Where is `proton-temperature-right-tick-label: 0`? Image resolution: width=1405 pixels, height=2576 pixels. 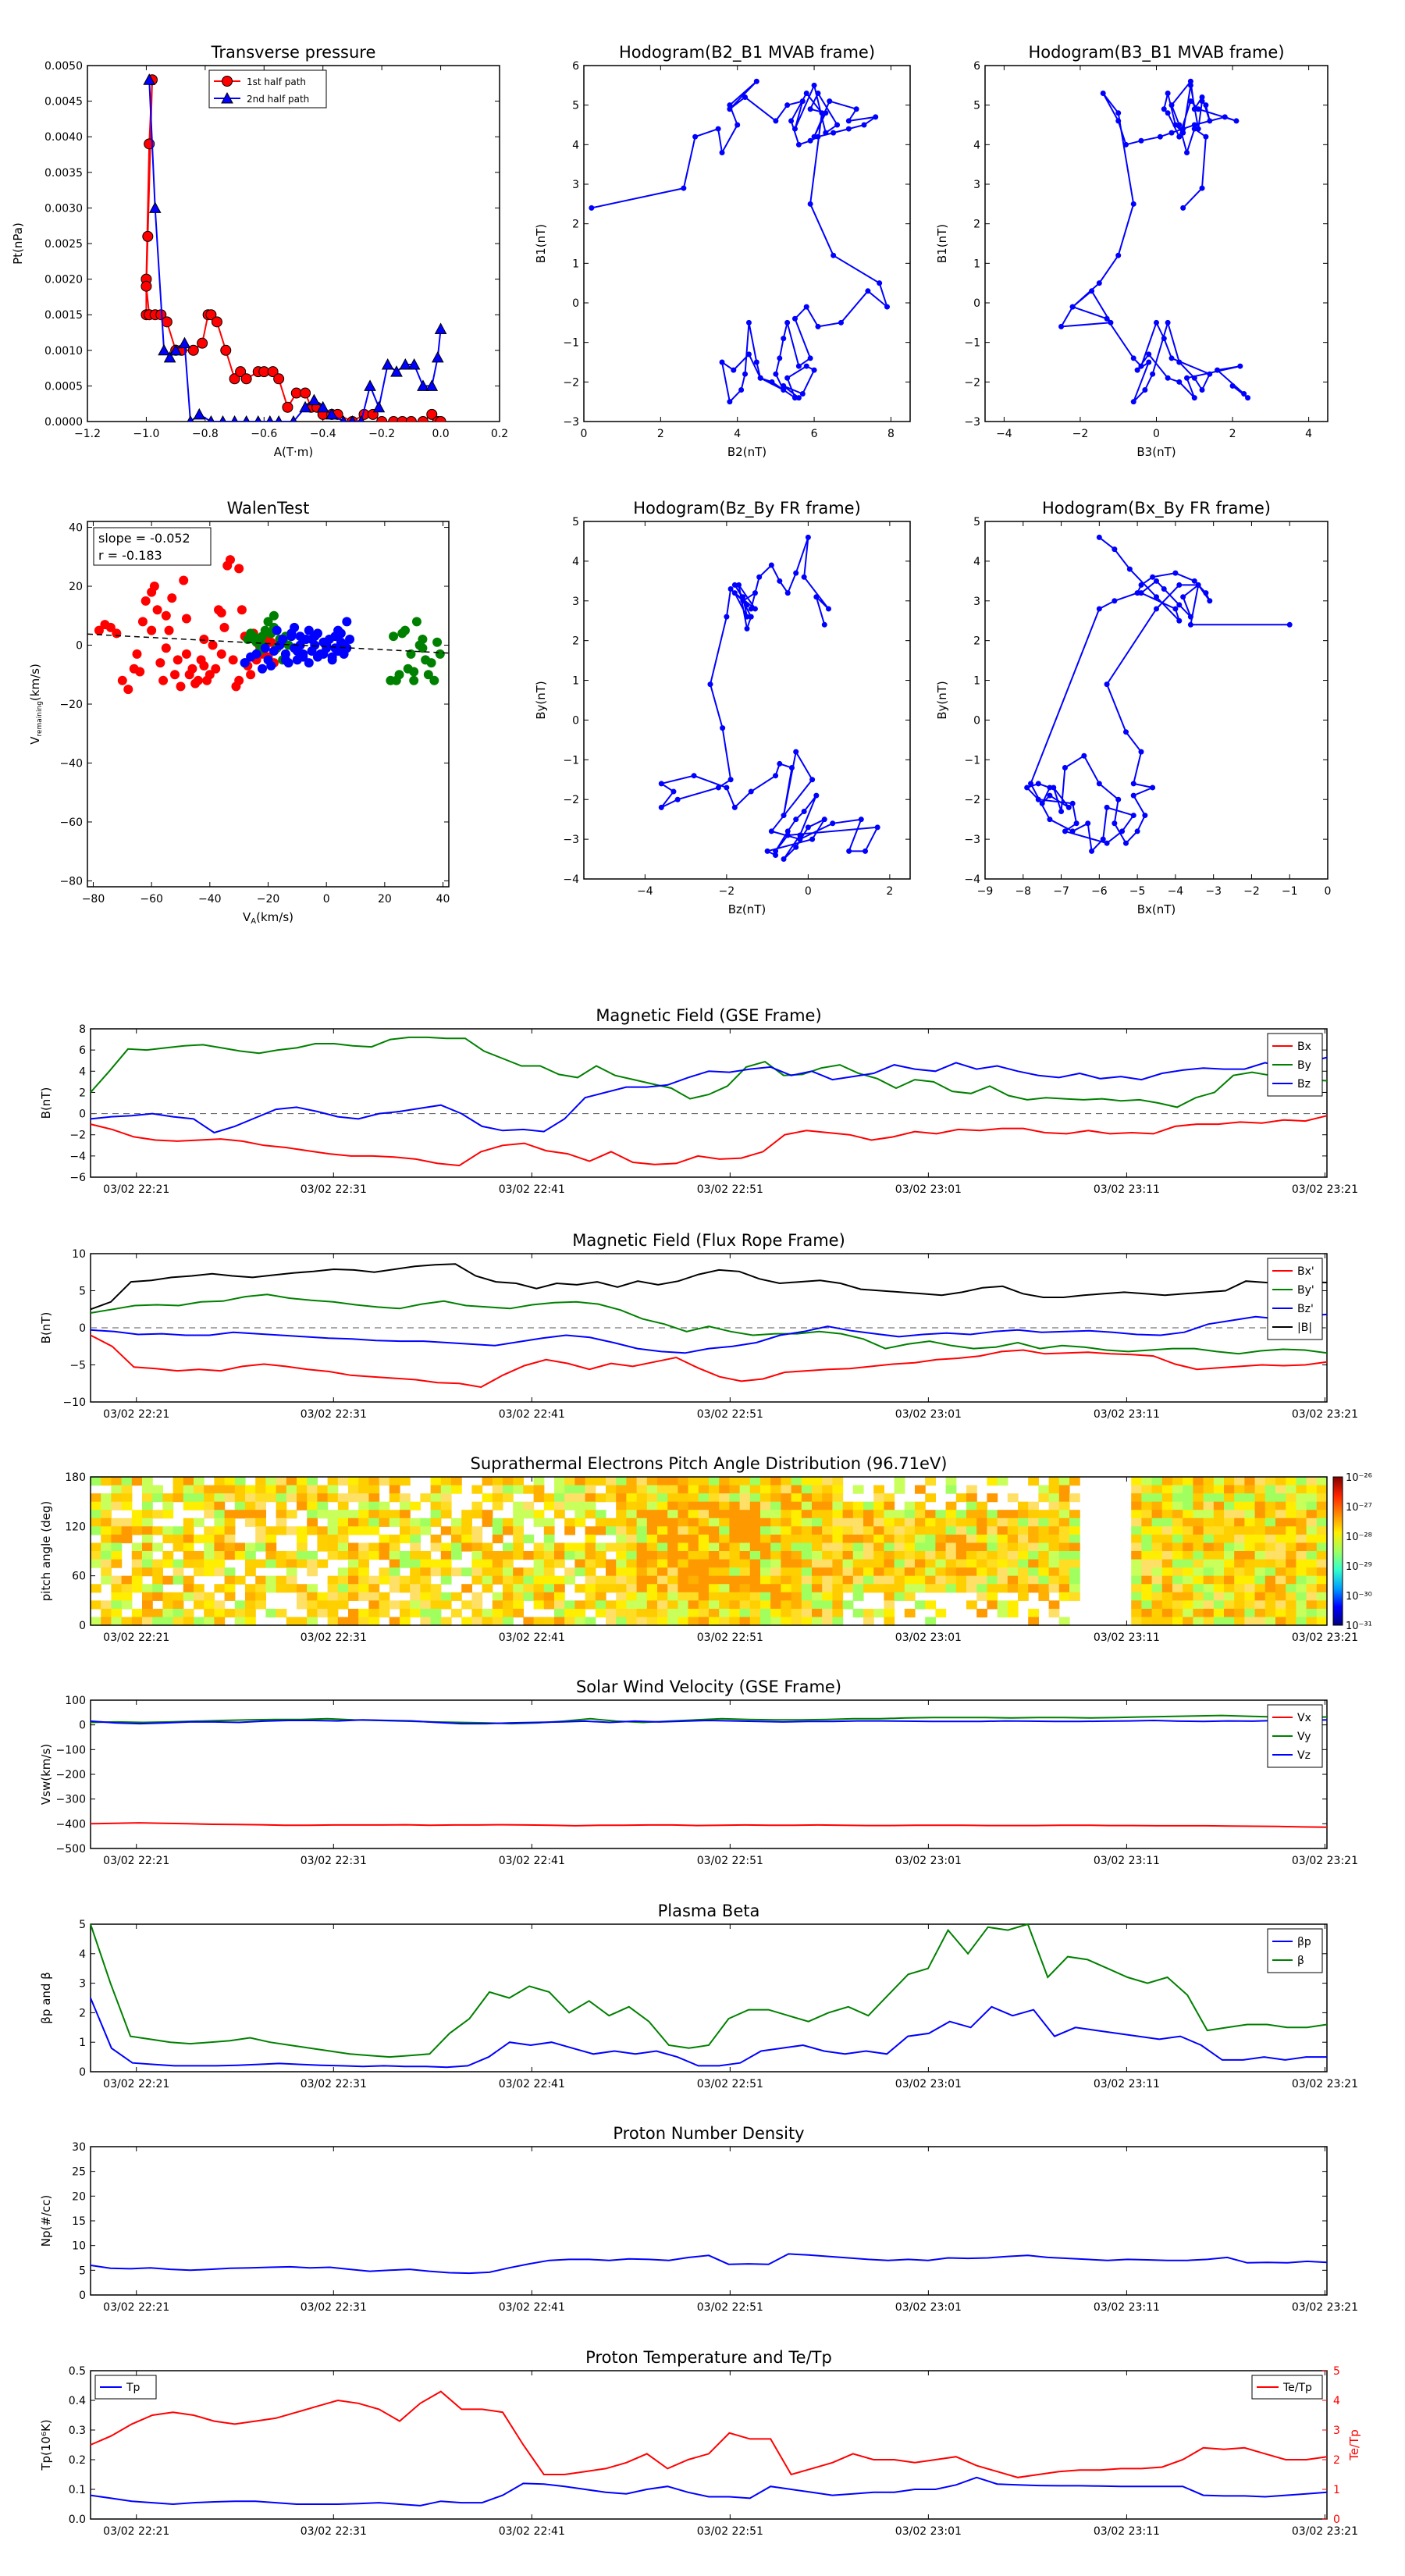 proton-temperature-right-tick-label: 0 is located at coordinates (1337, 2520).